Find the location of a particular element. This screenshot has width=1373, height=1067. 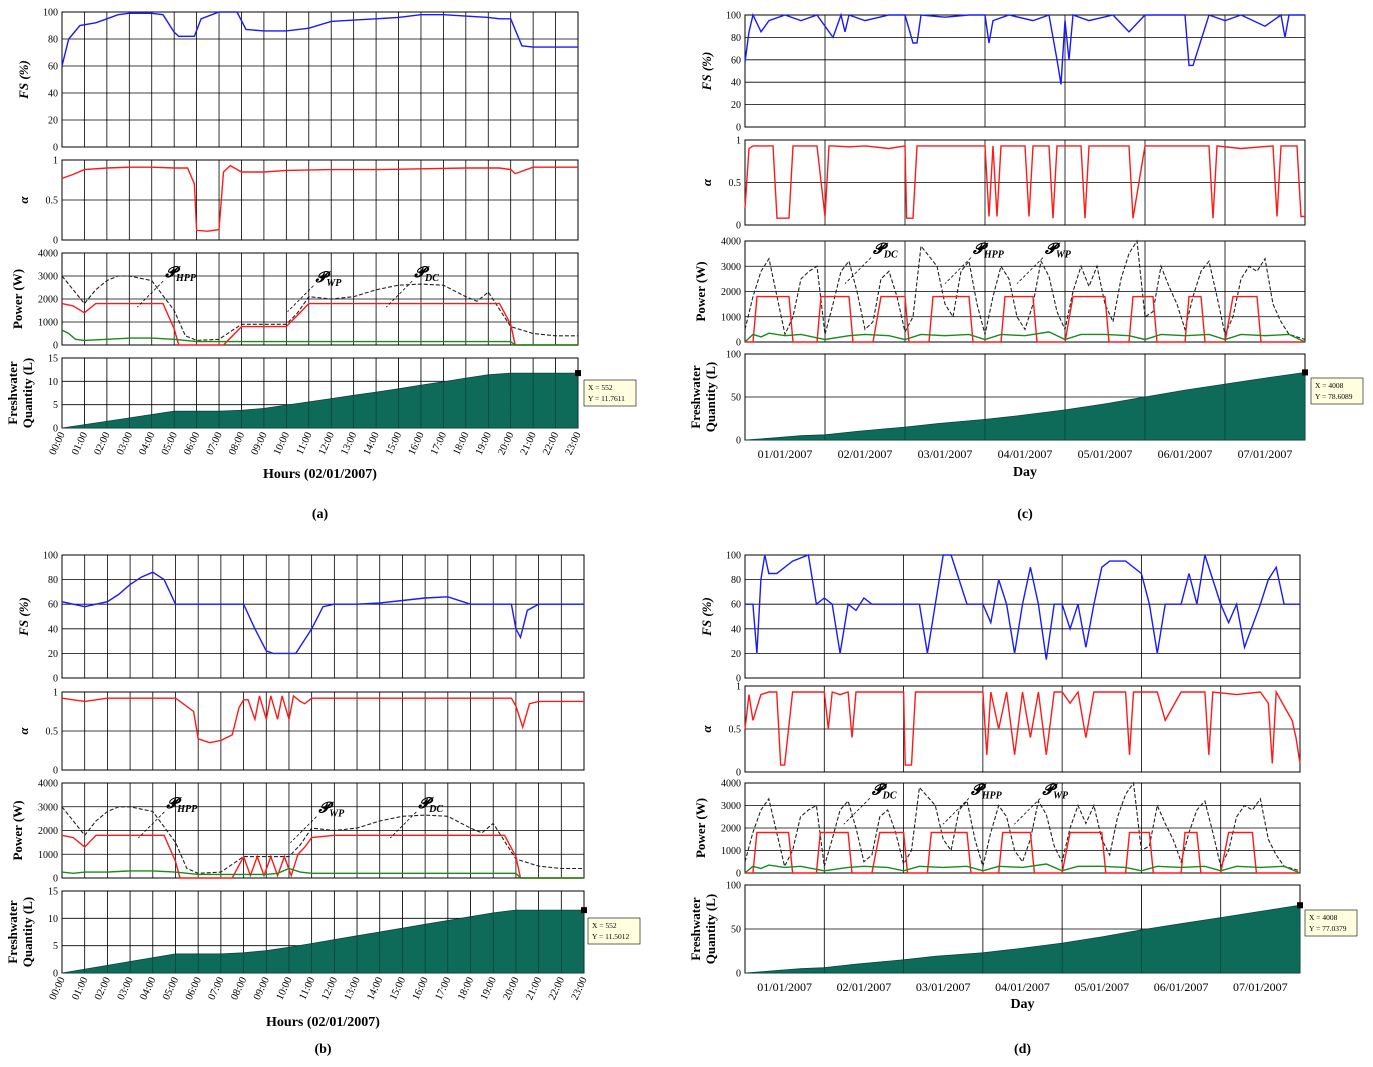

panel-b-2: 0 1000 2000 3000 4000 Power (W) is located at coordinates (297, 832).